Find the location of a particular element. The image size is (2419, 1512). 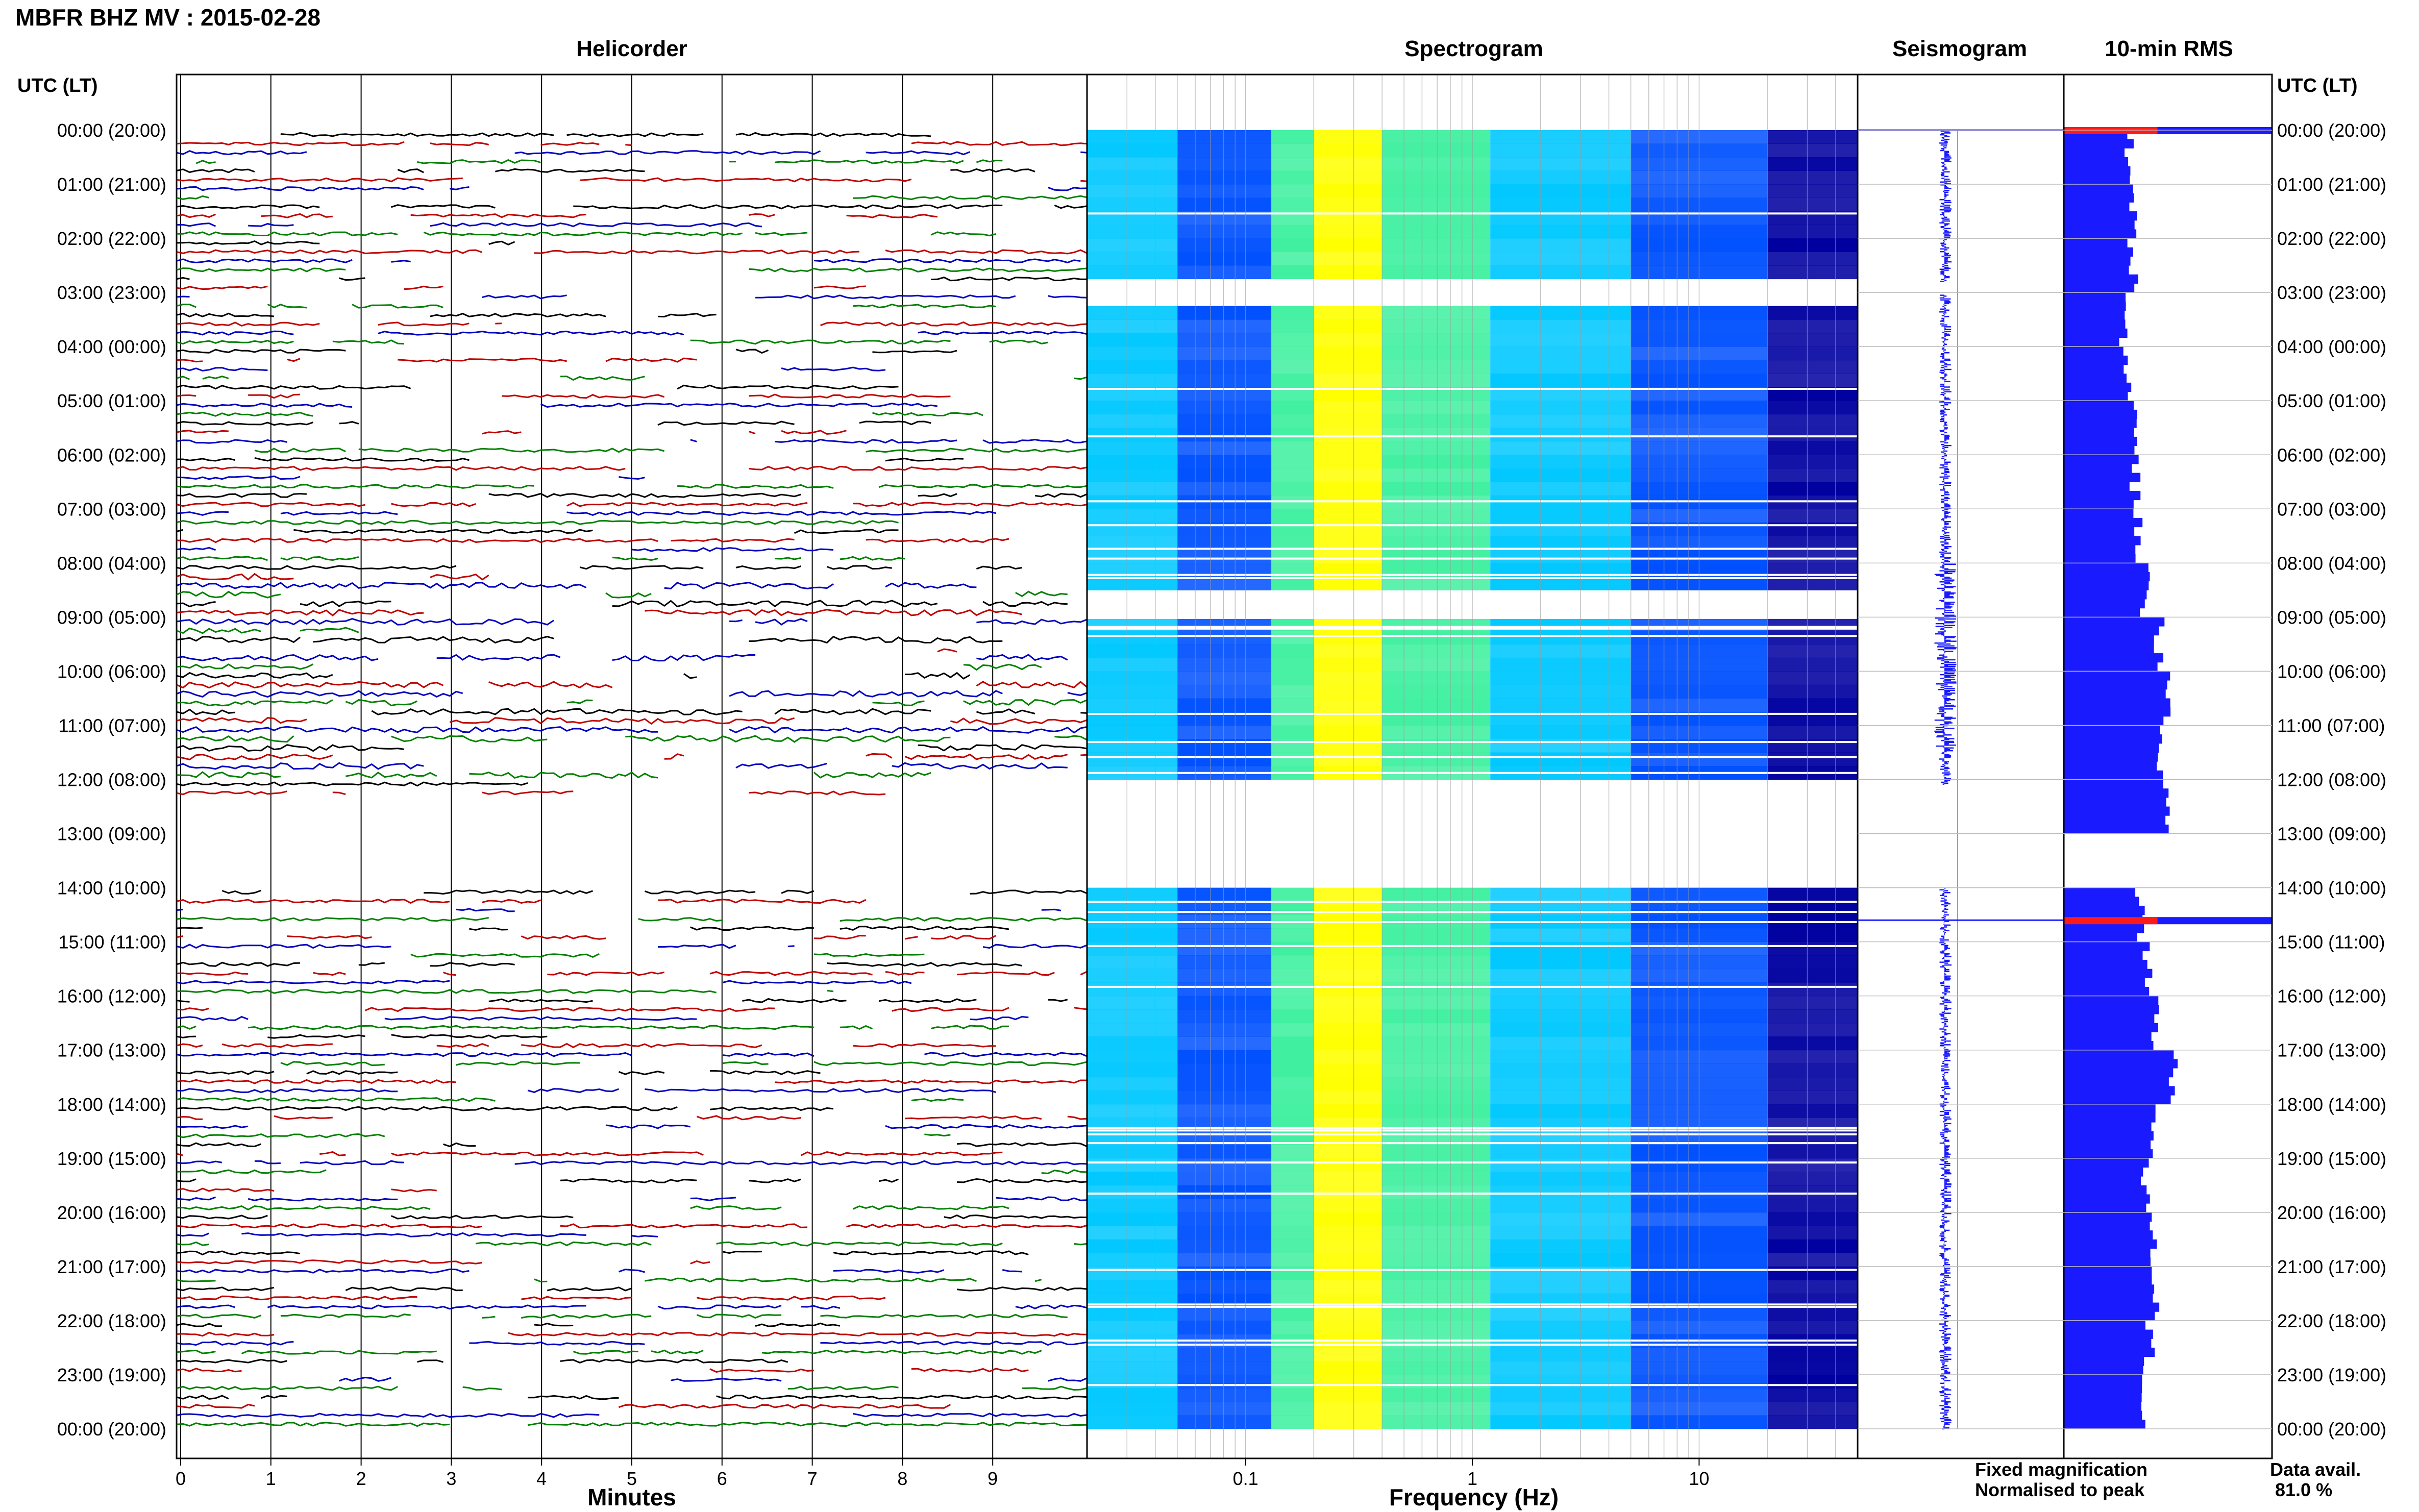

helicorder-x-tick-label: 3 is located at coordinates (451, 1478).